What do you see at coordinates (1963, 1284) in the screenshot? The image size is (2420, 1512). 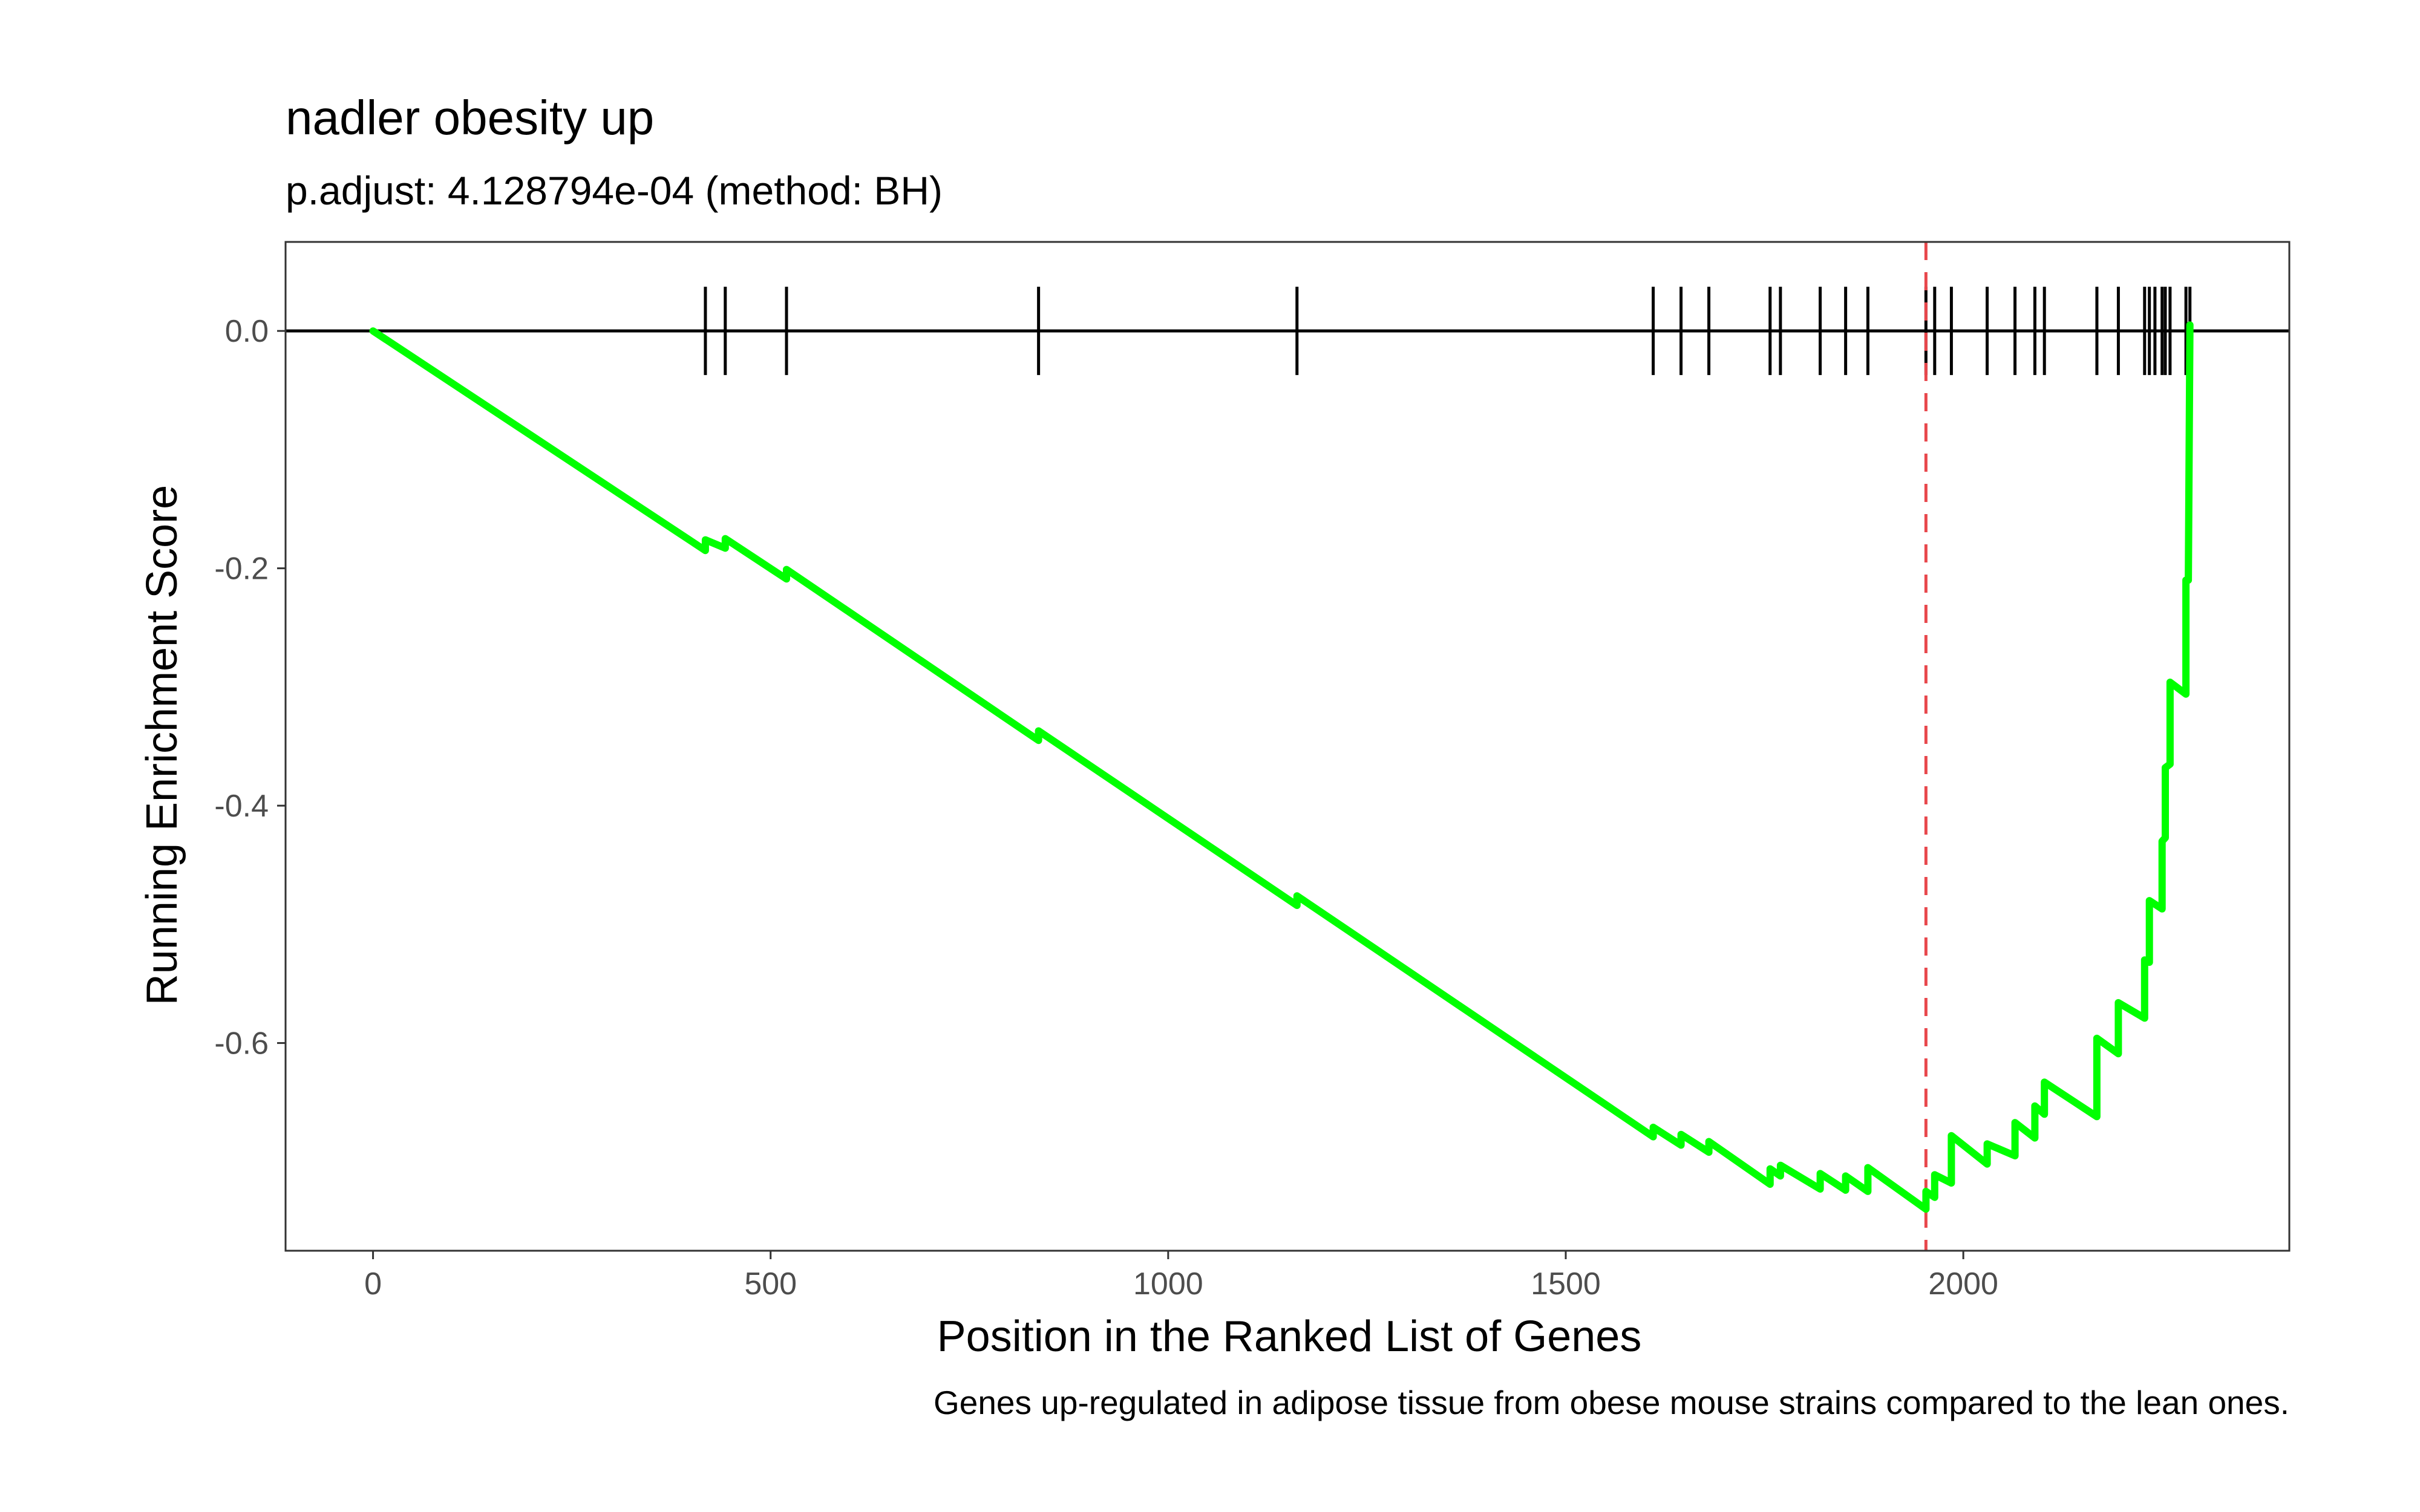 I see `x-tick-label: 2000` at bounding box center [1963, 1284].